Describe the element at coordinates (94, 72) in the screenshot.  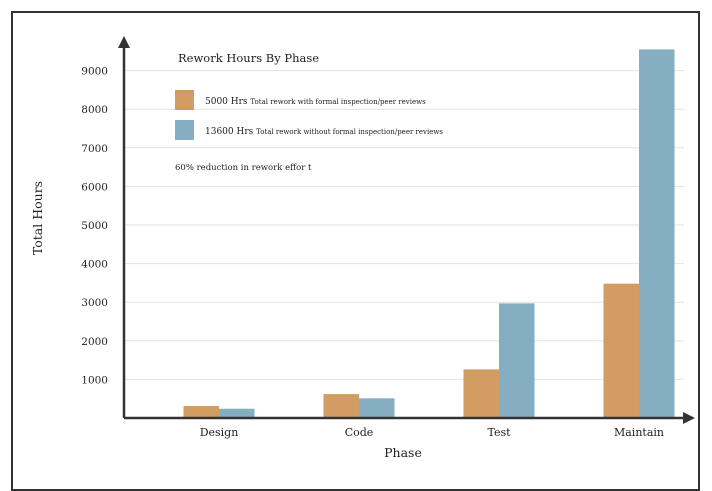
I see `y-tick-label: 9000` at that location.